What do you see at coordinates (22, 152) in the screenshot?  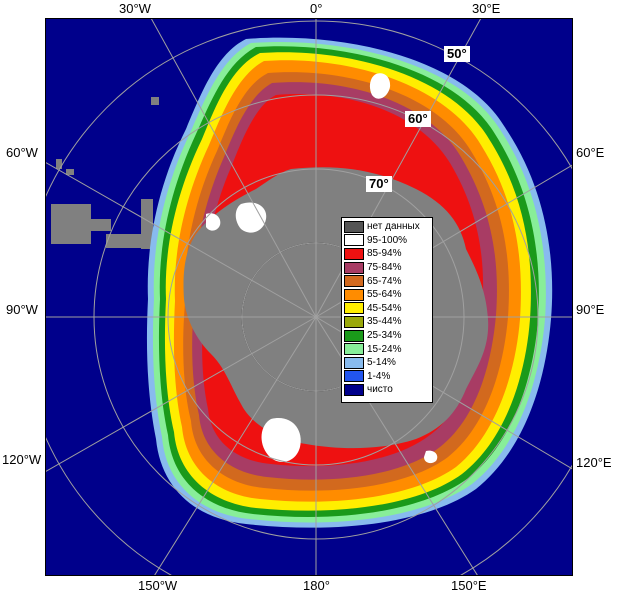 I see `lon-label-60w: 60°W` at bounding box center [22, 152].